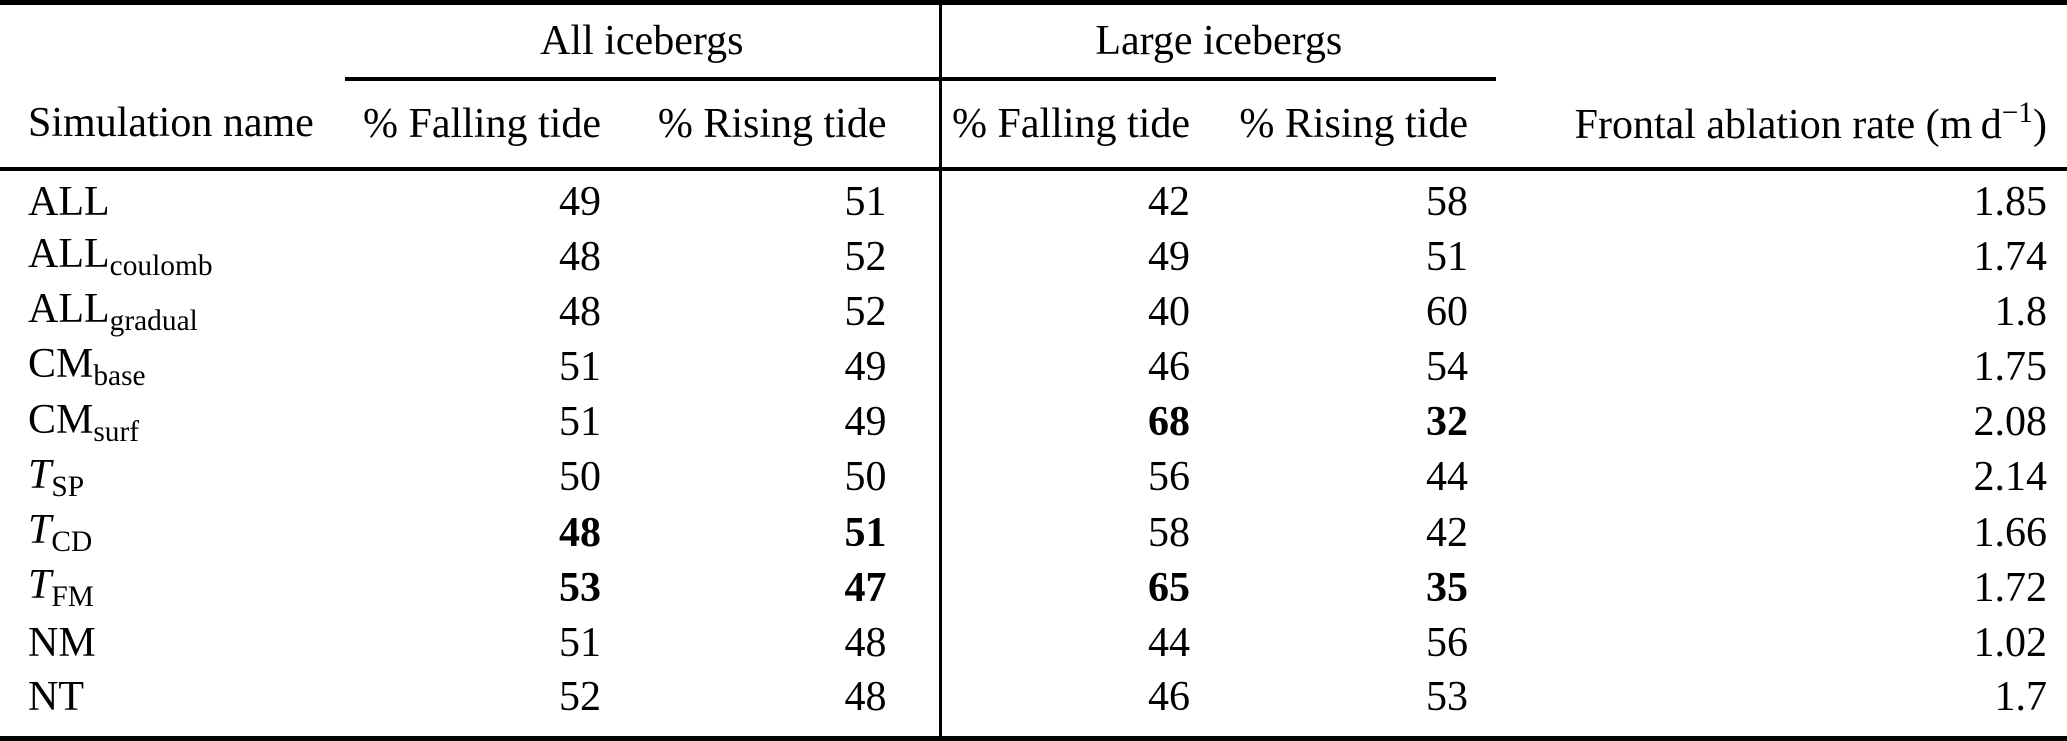  Describe the element at coordinates (172, 199) in the screenshot. I see `simulation-name-cell: ALL` at that location.